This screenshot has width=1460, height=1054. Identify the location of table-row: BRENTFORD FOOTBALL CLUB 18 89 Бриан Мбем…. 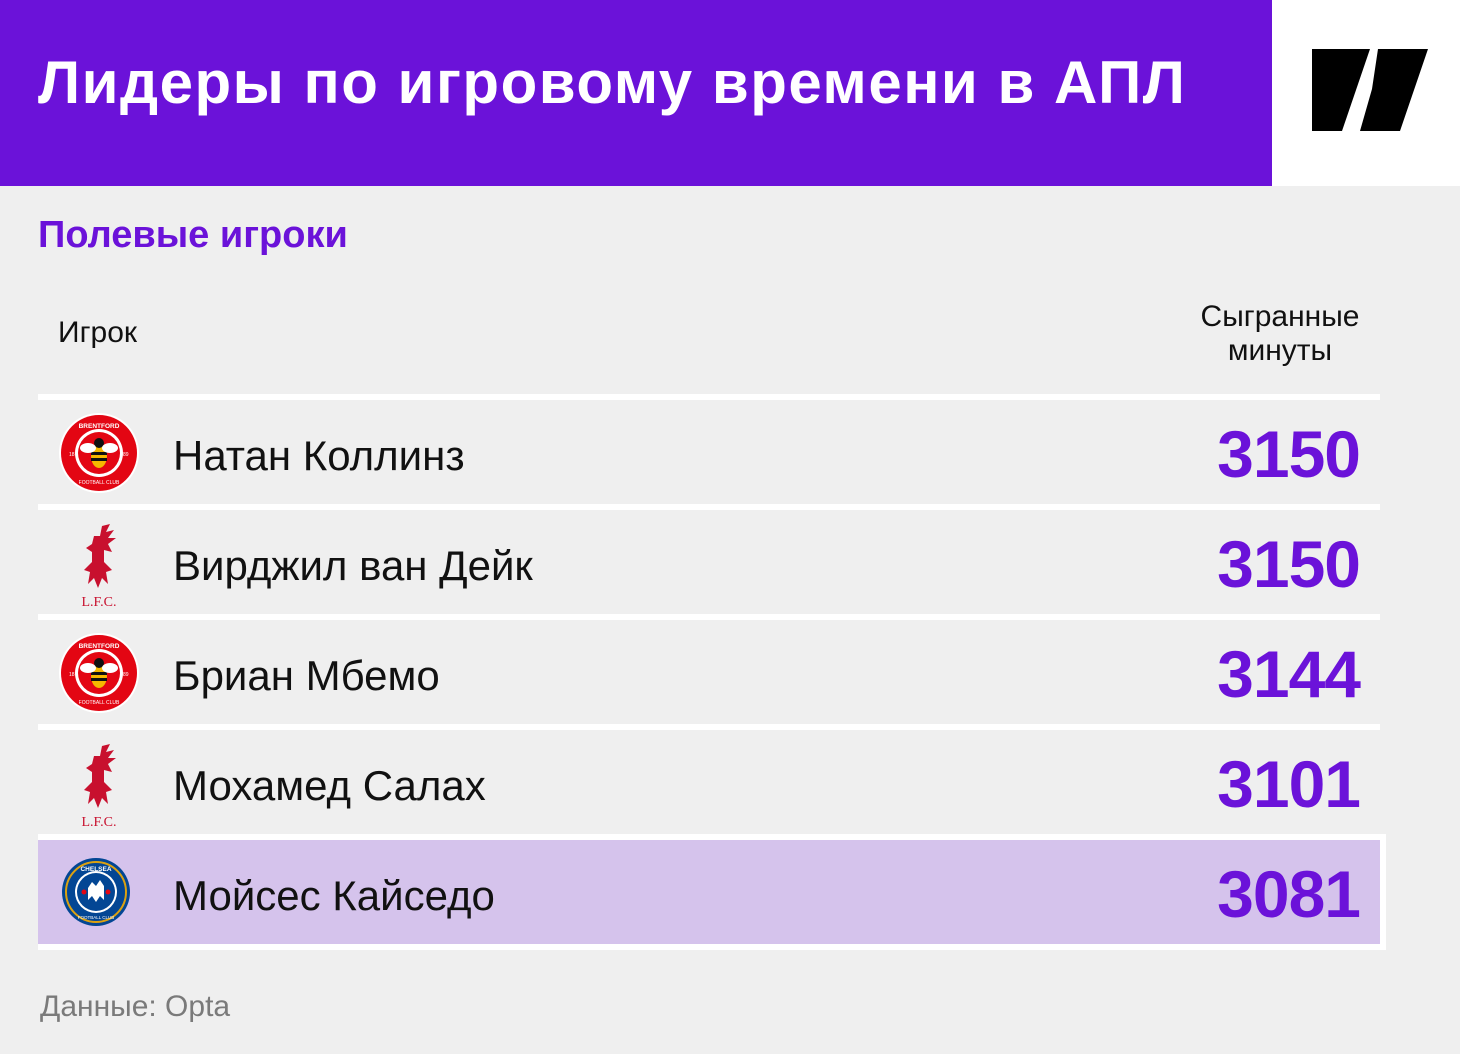
(709, 669).